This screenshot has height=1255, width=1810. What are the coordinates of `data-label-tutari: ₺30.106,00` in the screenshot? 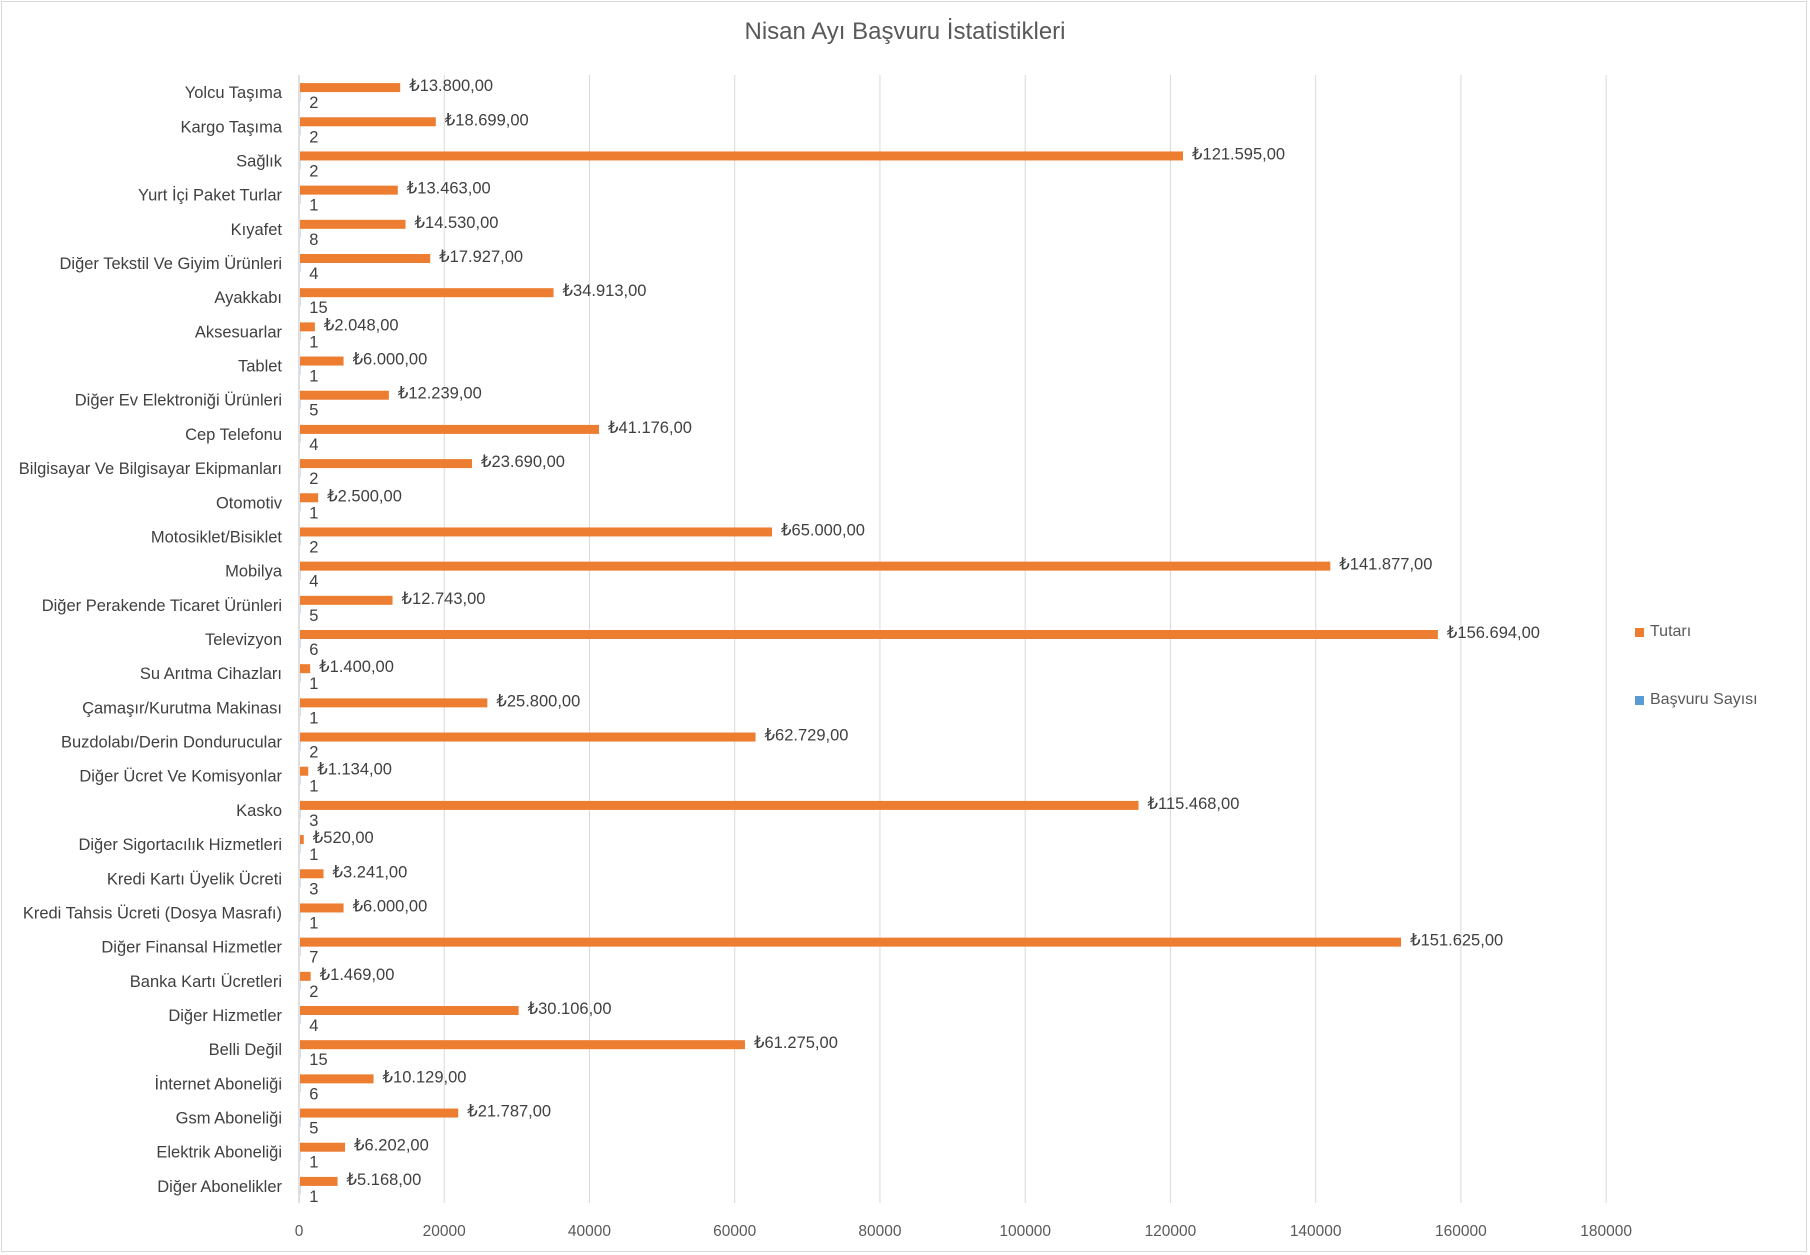 It's located at (570, 1009).